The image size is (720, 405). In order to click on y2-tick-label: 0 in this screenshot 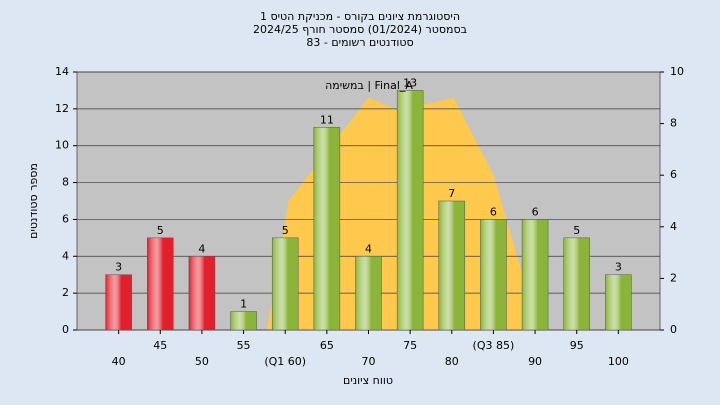, I will do `click(673, 329)`.